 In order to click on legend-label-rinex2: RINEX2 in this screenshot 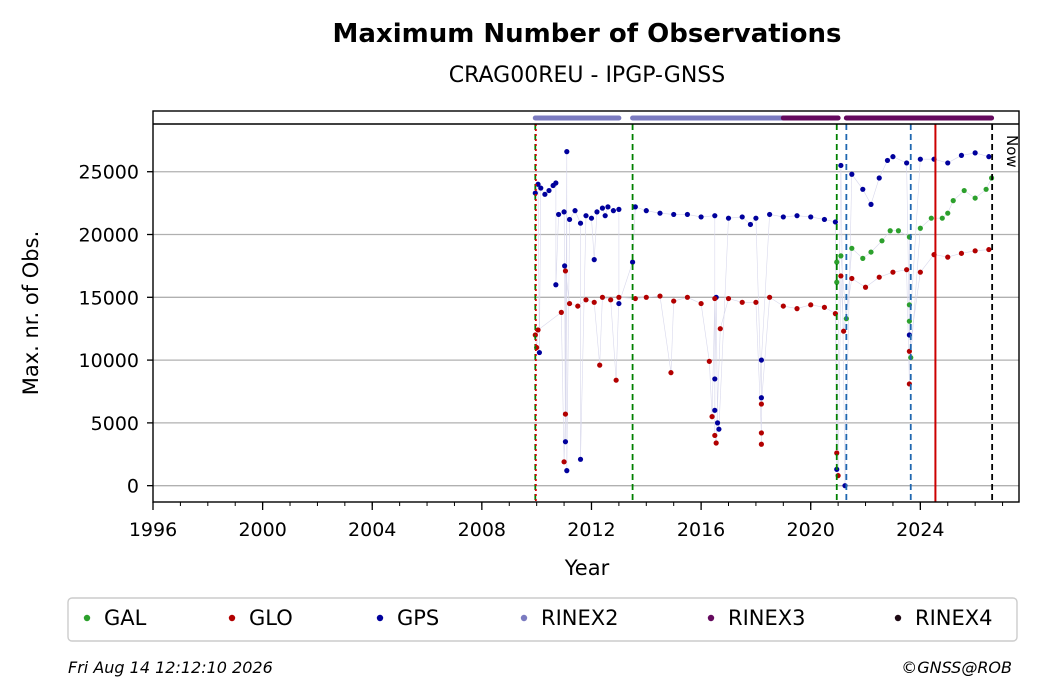, I will do `click(580, 618)`.